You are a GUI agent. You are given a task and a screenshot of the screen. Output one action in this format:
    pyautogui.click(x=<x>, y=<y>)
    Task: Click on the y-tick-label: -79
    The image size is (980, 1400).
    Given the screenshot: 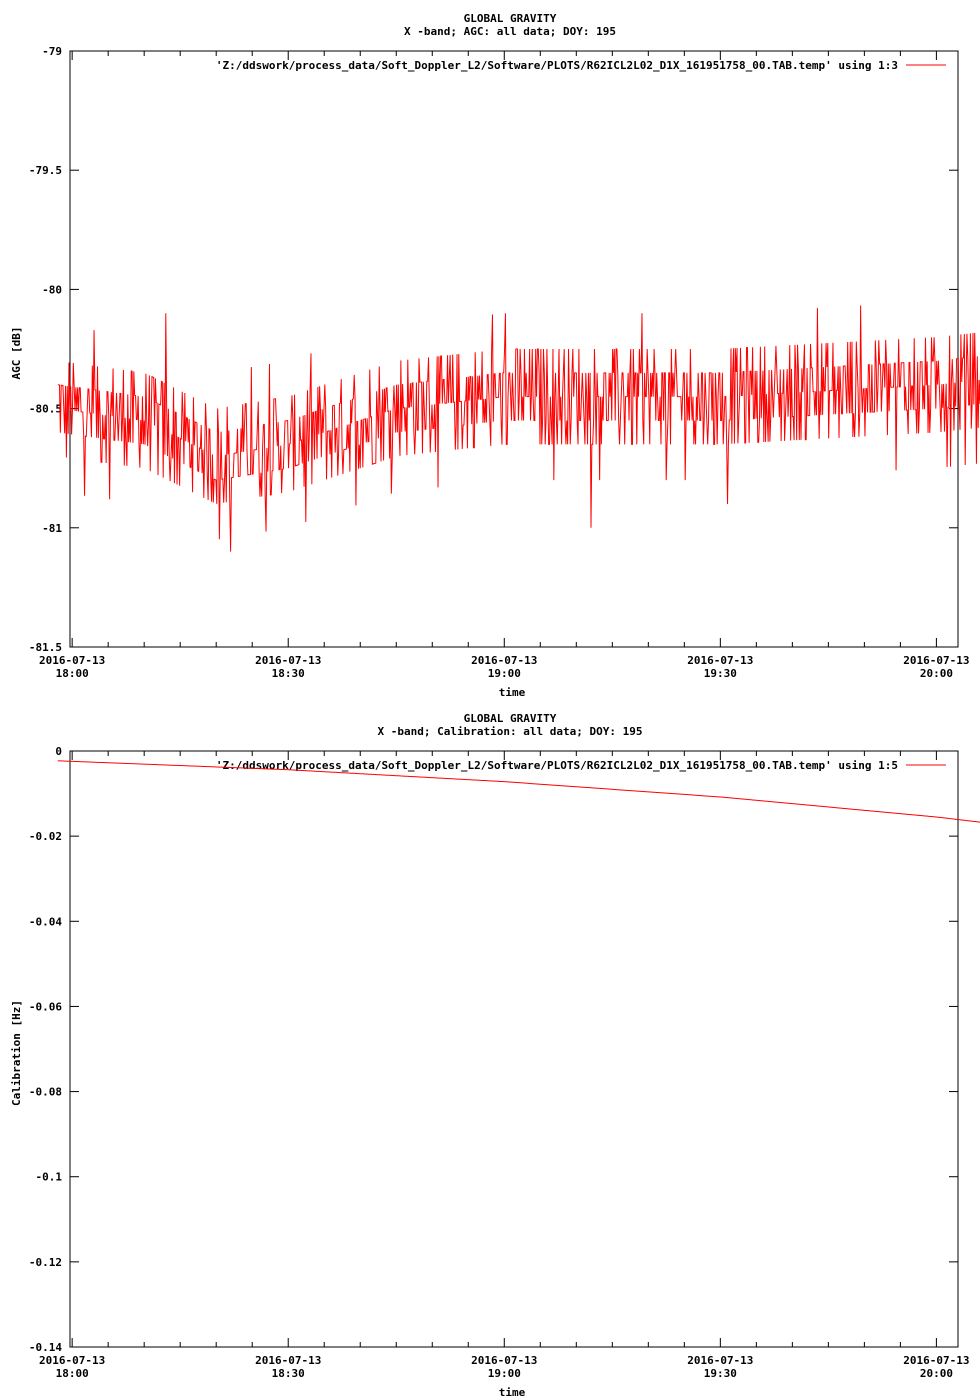 What is the action you would take?
    pyautogui.click(x=52, y=51)
    